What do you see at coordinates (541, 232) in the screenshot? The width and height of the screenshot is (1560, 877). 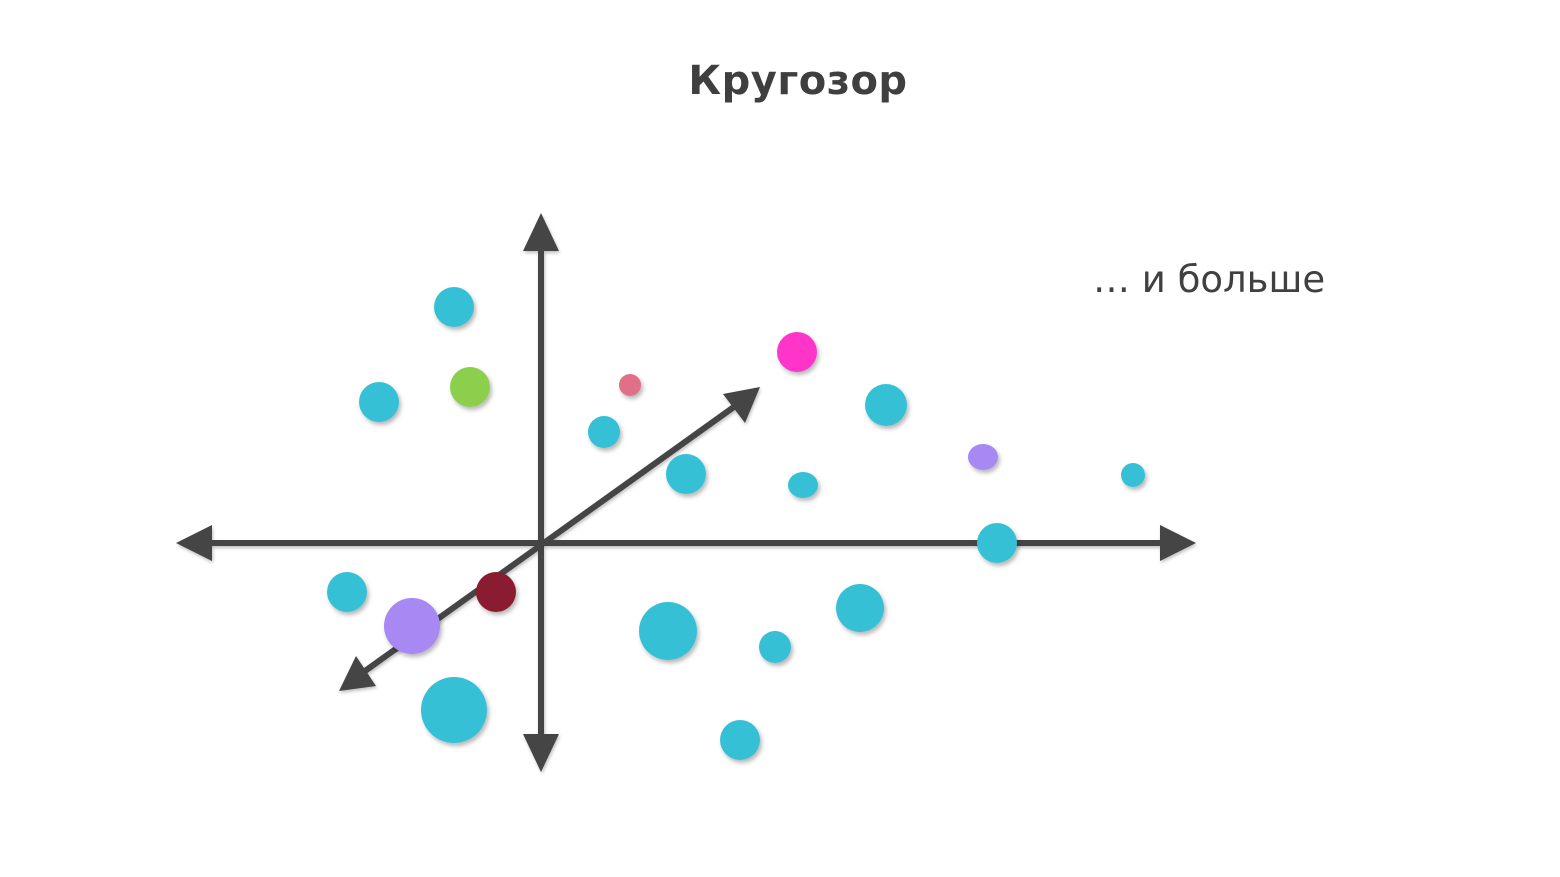 I see `arrow-up-icon` at bounding box center [541, 232].